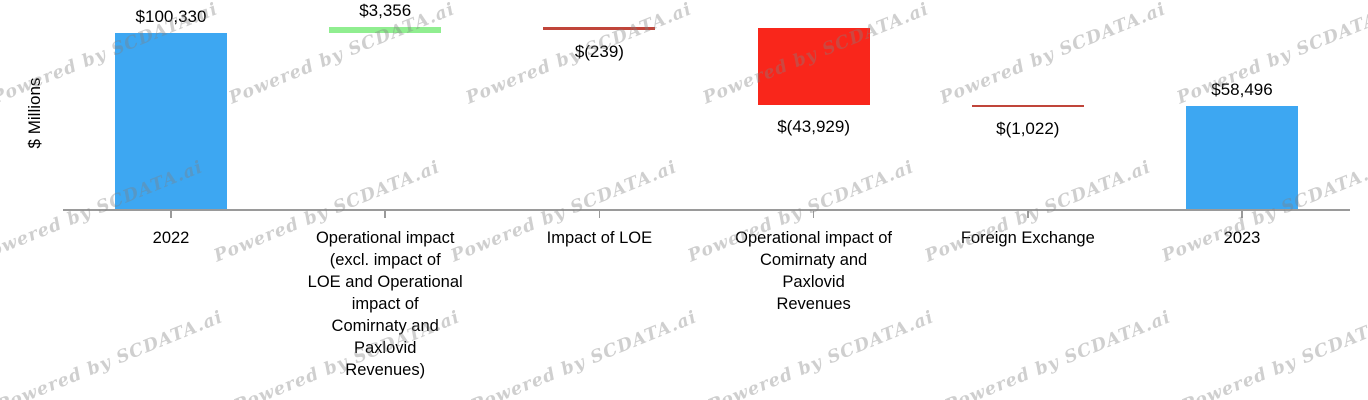  I want to click on category-label: 2022, so click(171, 238).